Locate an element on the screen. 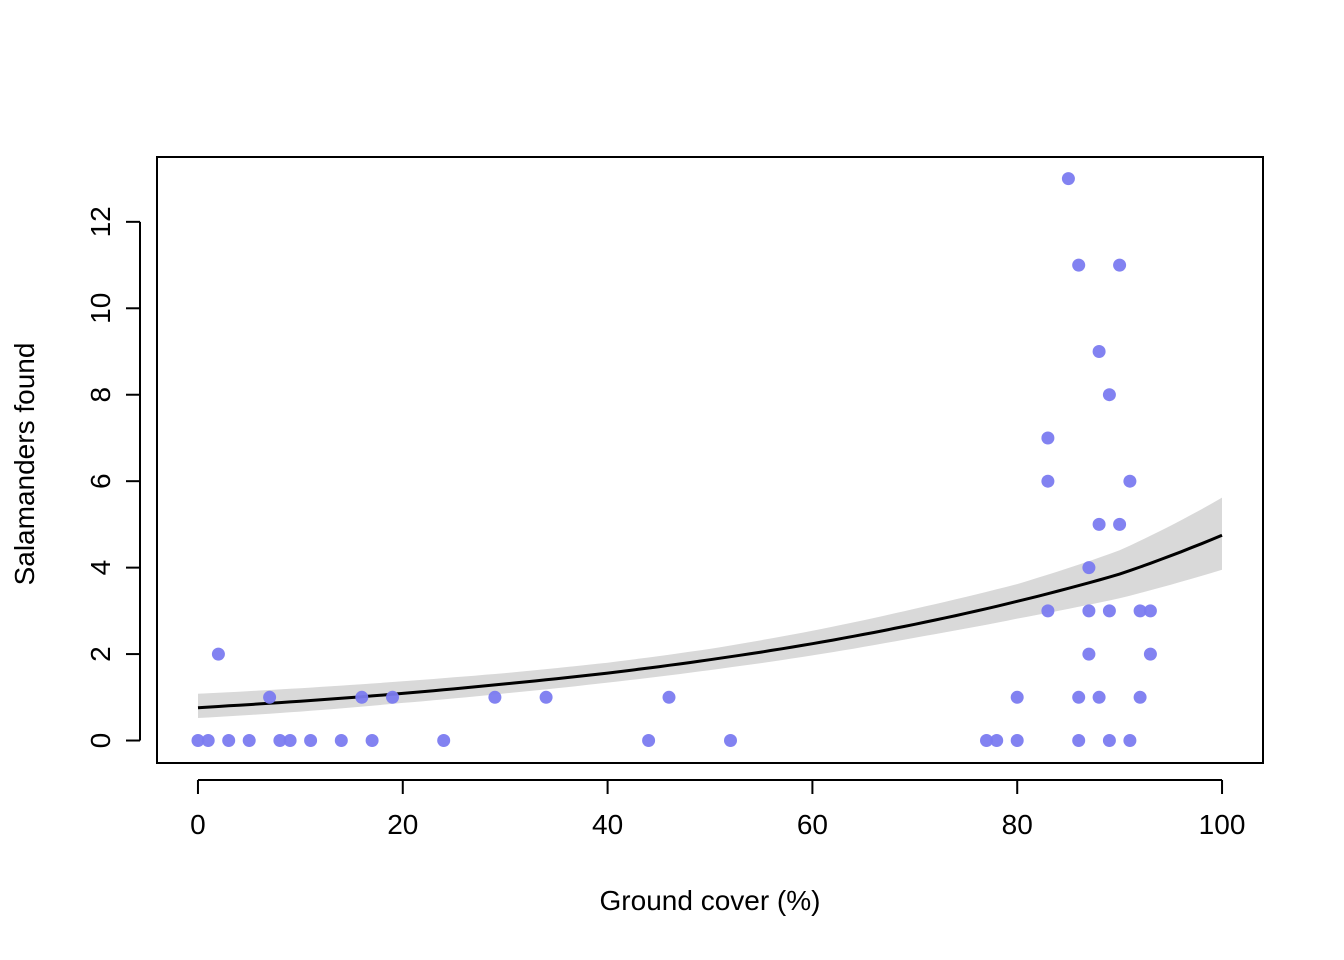  x-tick-label: 60 is located at coordinates (812, 824).